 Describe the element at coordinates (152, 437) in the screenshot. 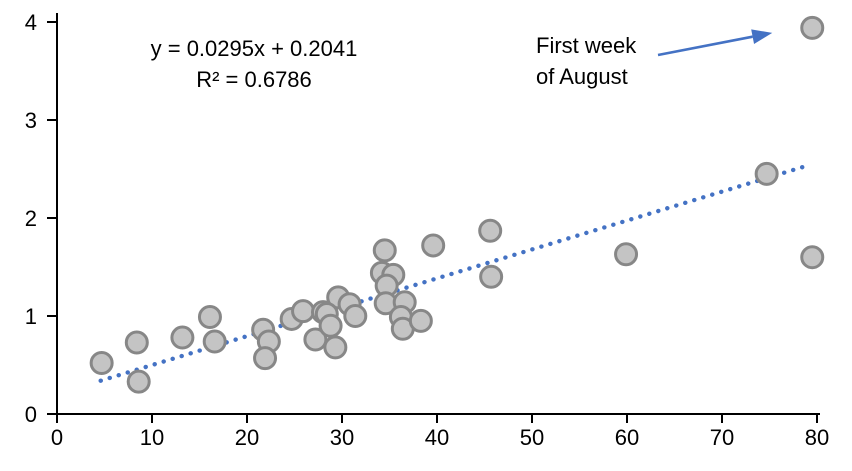

I see `x-tick-label: 10` at that location.